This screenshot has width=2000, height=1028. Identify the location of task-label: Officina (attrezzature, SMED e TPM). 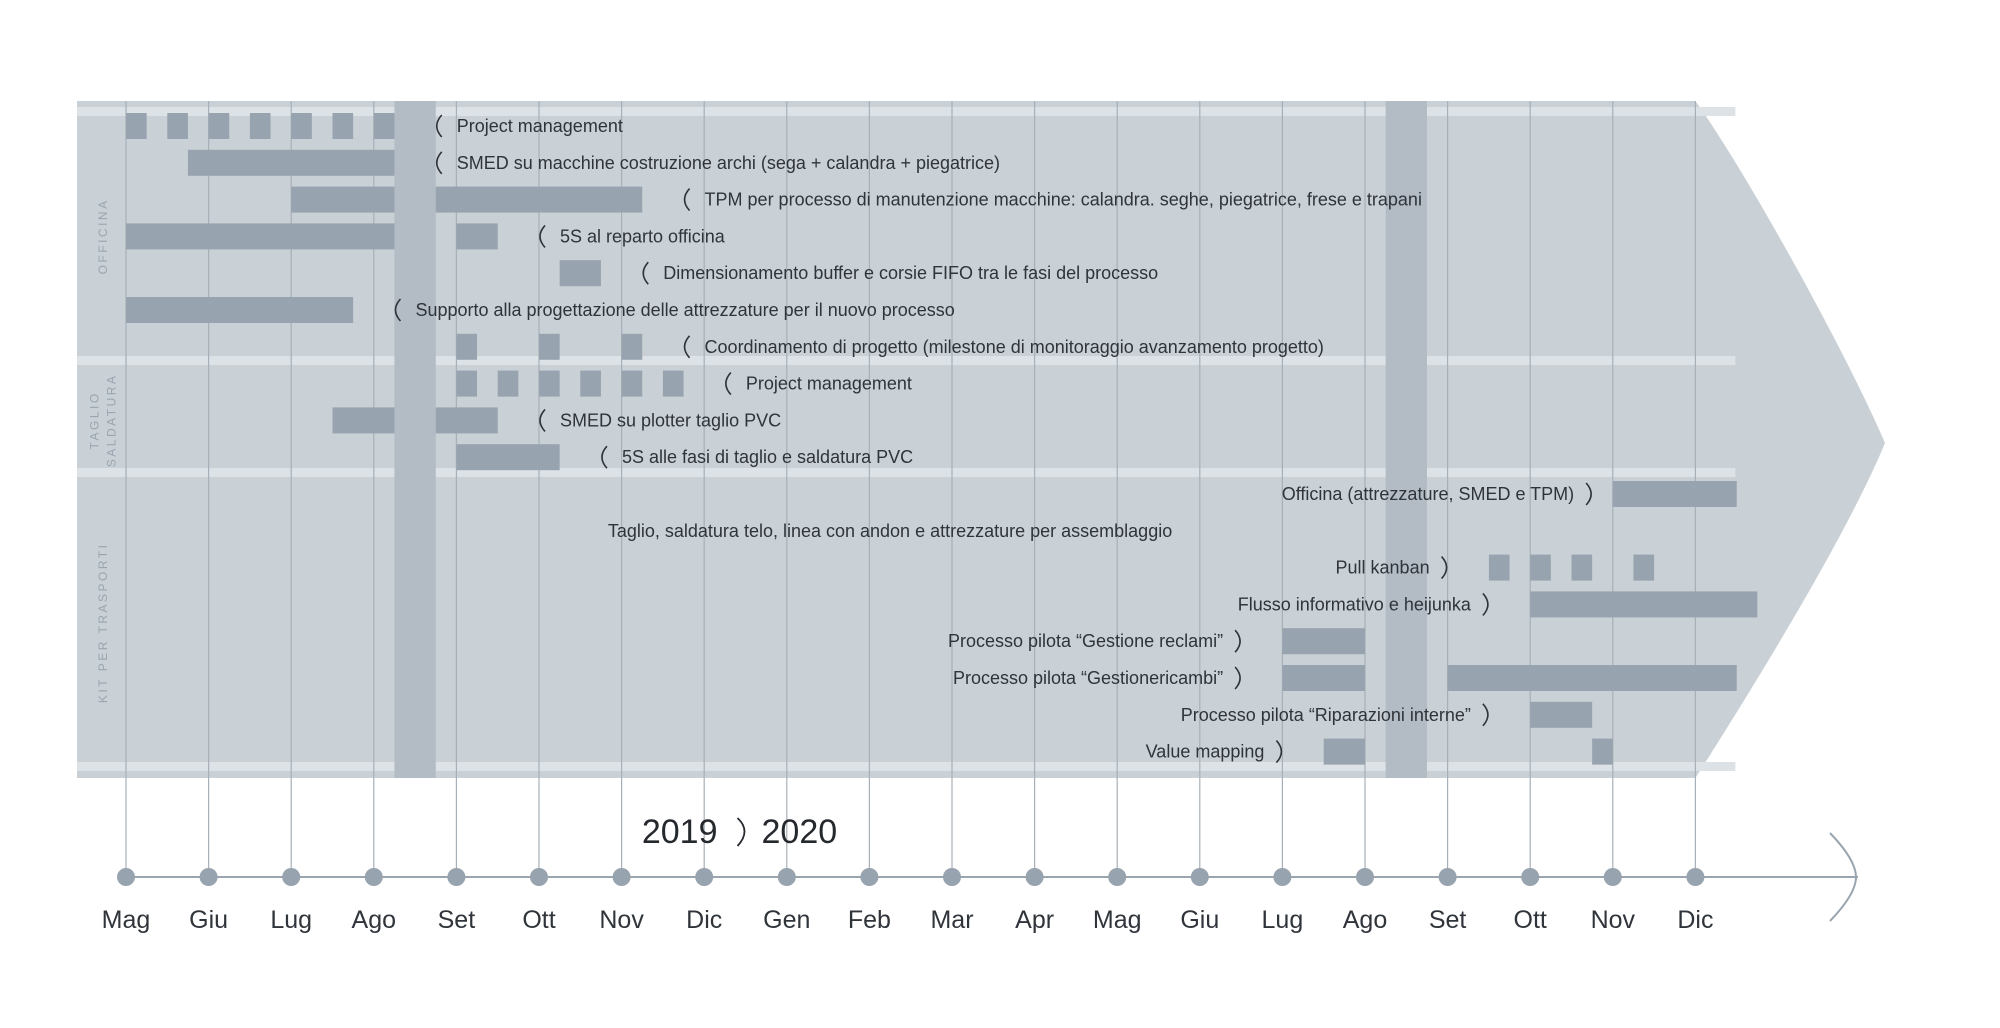
(1428, 494).